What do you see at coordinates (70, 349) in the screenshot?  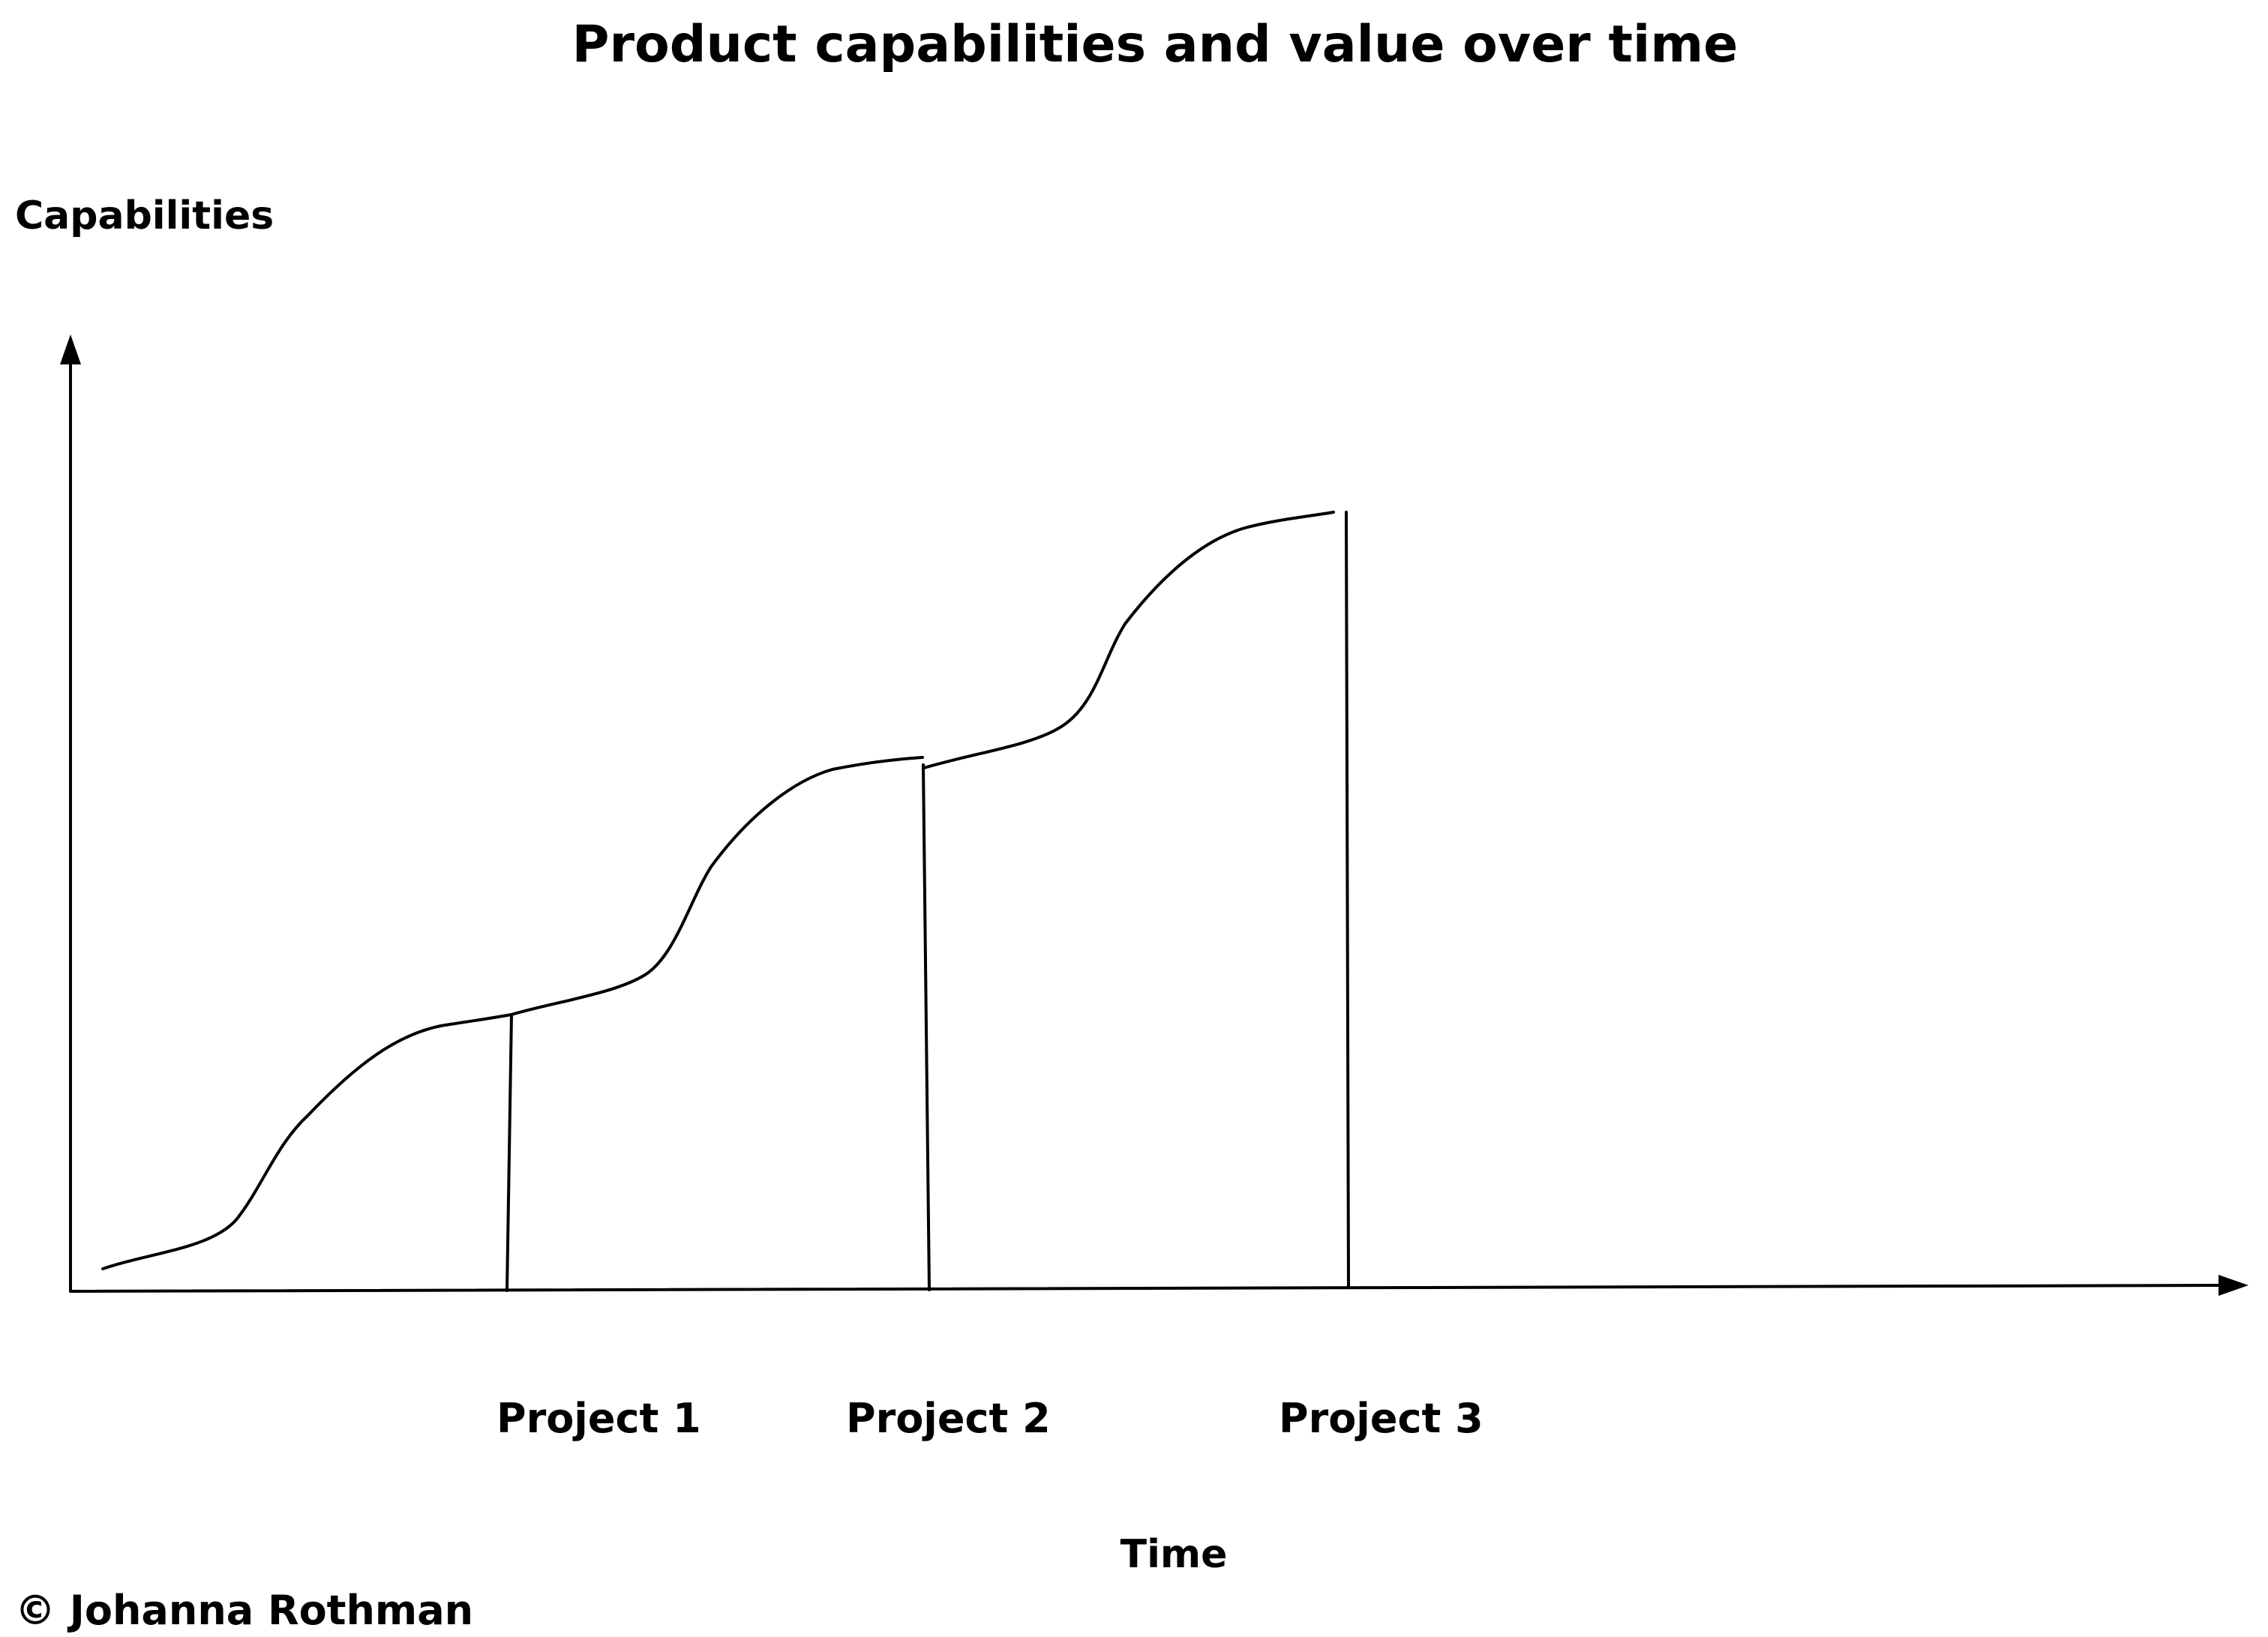 I see `y-axis-arrowhead` at bounding box center [70, 349].